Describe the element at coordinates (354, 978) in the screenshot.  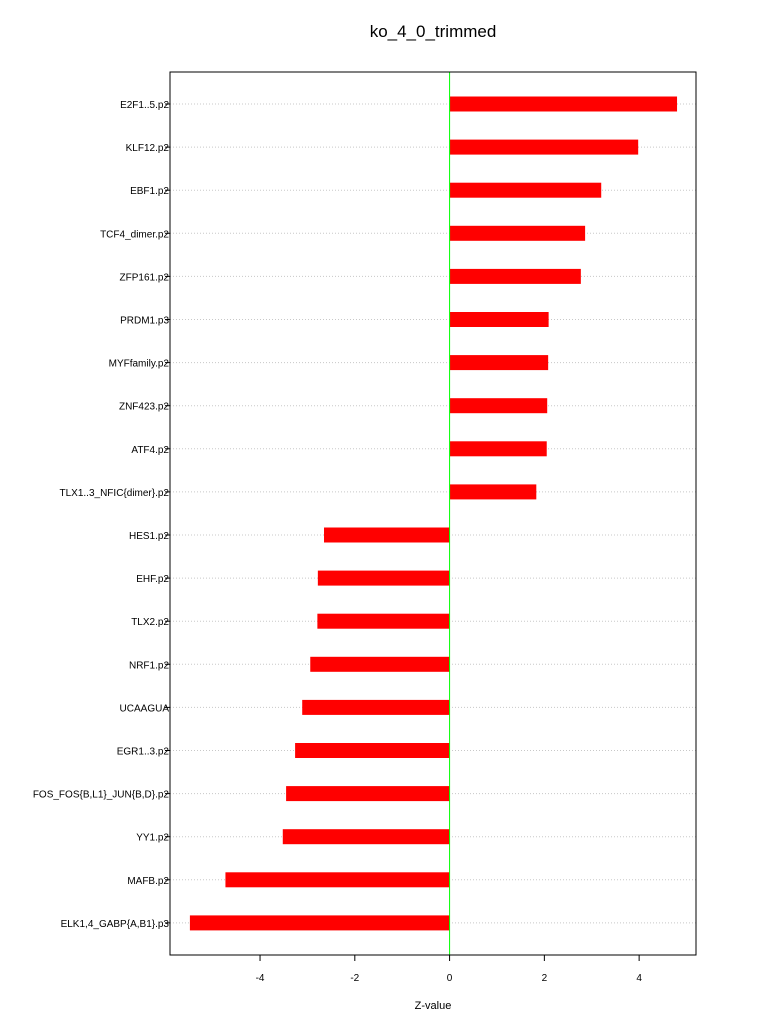
I see `x-tick-label: -2` at that location.